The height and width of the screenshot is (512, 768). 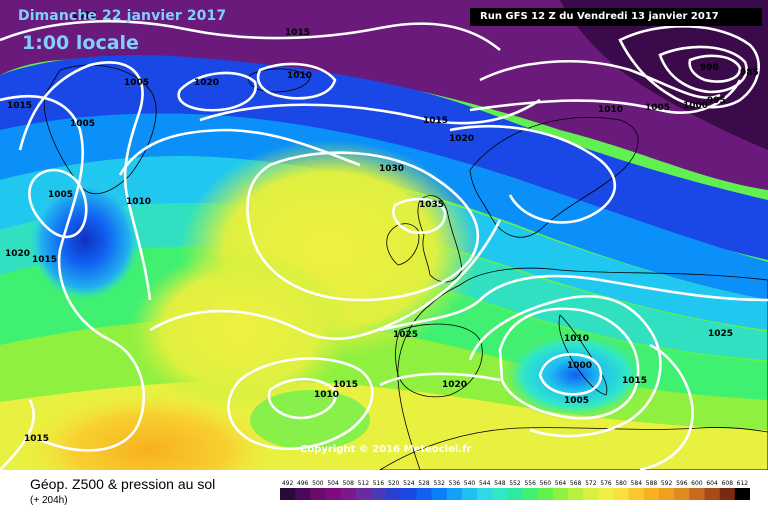 What do you see at coordinates (80, 43) in the screenshot?
I see `forecast-time: 1:00 locale` at bounding box center [80, 43].